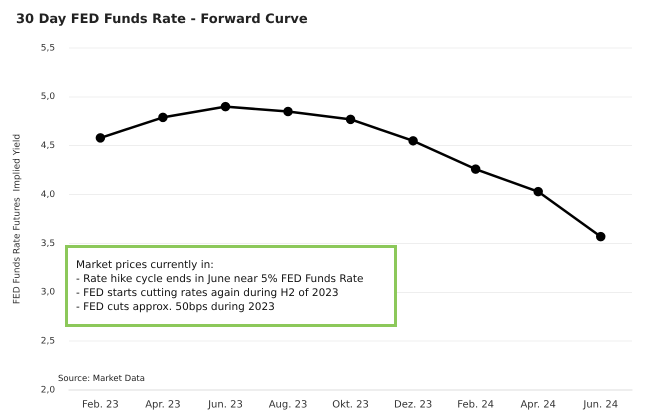  What do you see at coordinates (100, 405) in the screenshot?
I see `x-tick-label: Feb. 23` at bounding box center [100, 405].